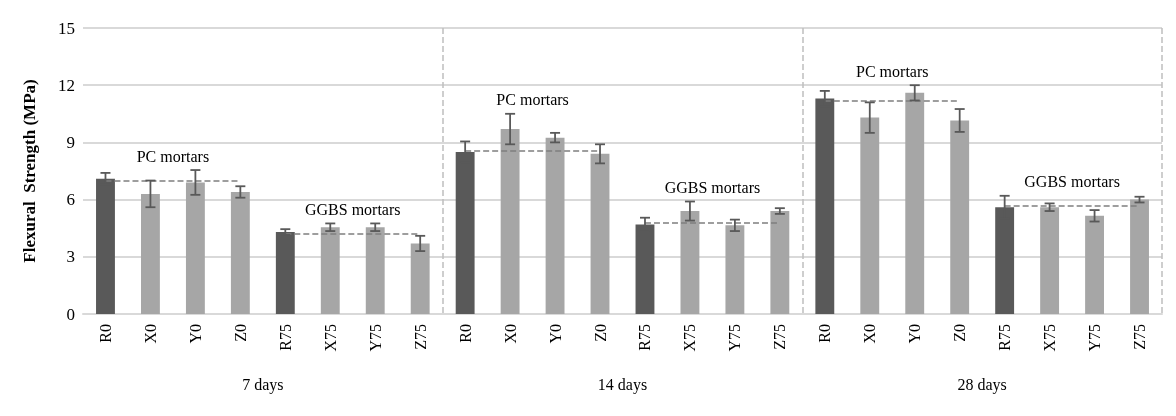 The height and width of the screenshot is (416, 1176). What do you see at coordinates (70, 142) in the screenshot?
I see `y-tick-label: 9` at bounding box center [70, 142].